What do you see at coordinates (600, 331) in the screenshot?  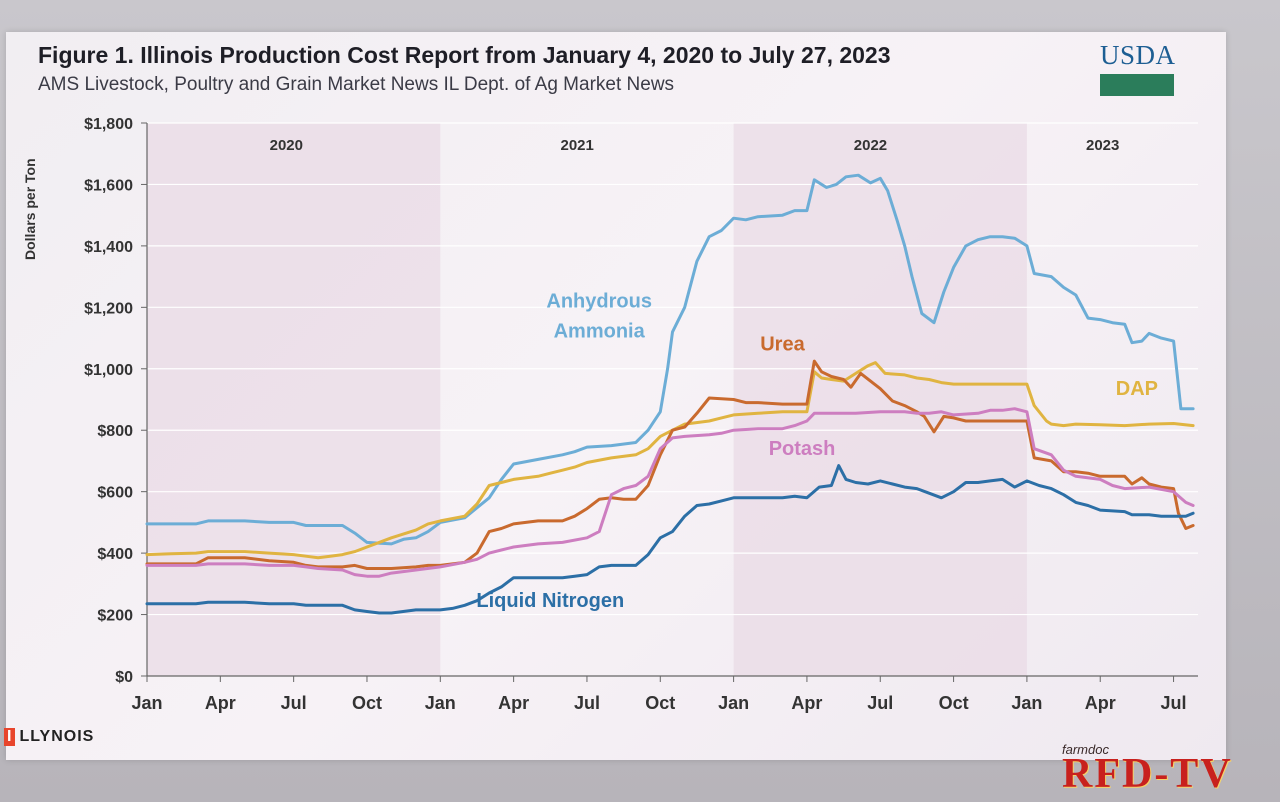 I see `series-label: Ammonia` at bounding box center [600, 331].